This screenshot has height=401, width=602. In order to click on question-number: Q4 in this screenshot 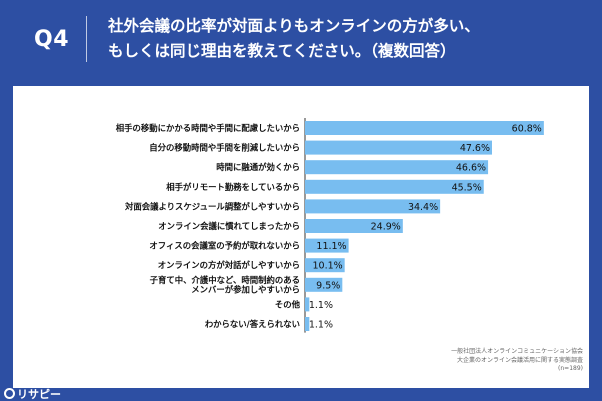, I will do `click(52, 39)`.